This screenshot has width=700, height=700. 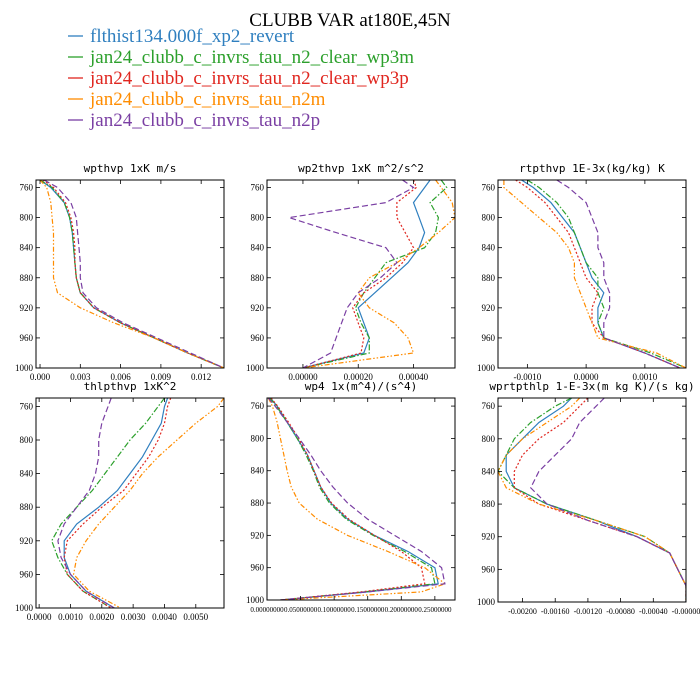 I want to click on panel-title: wpthvp 1xK m/s, so click(x=130, y=168).